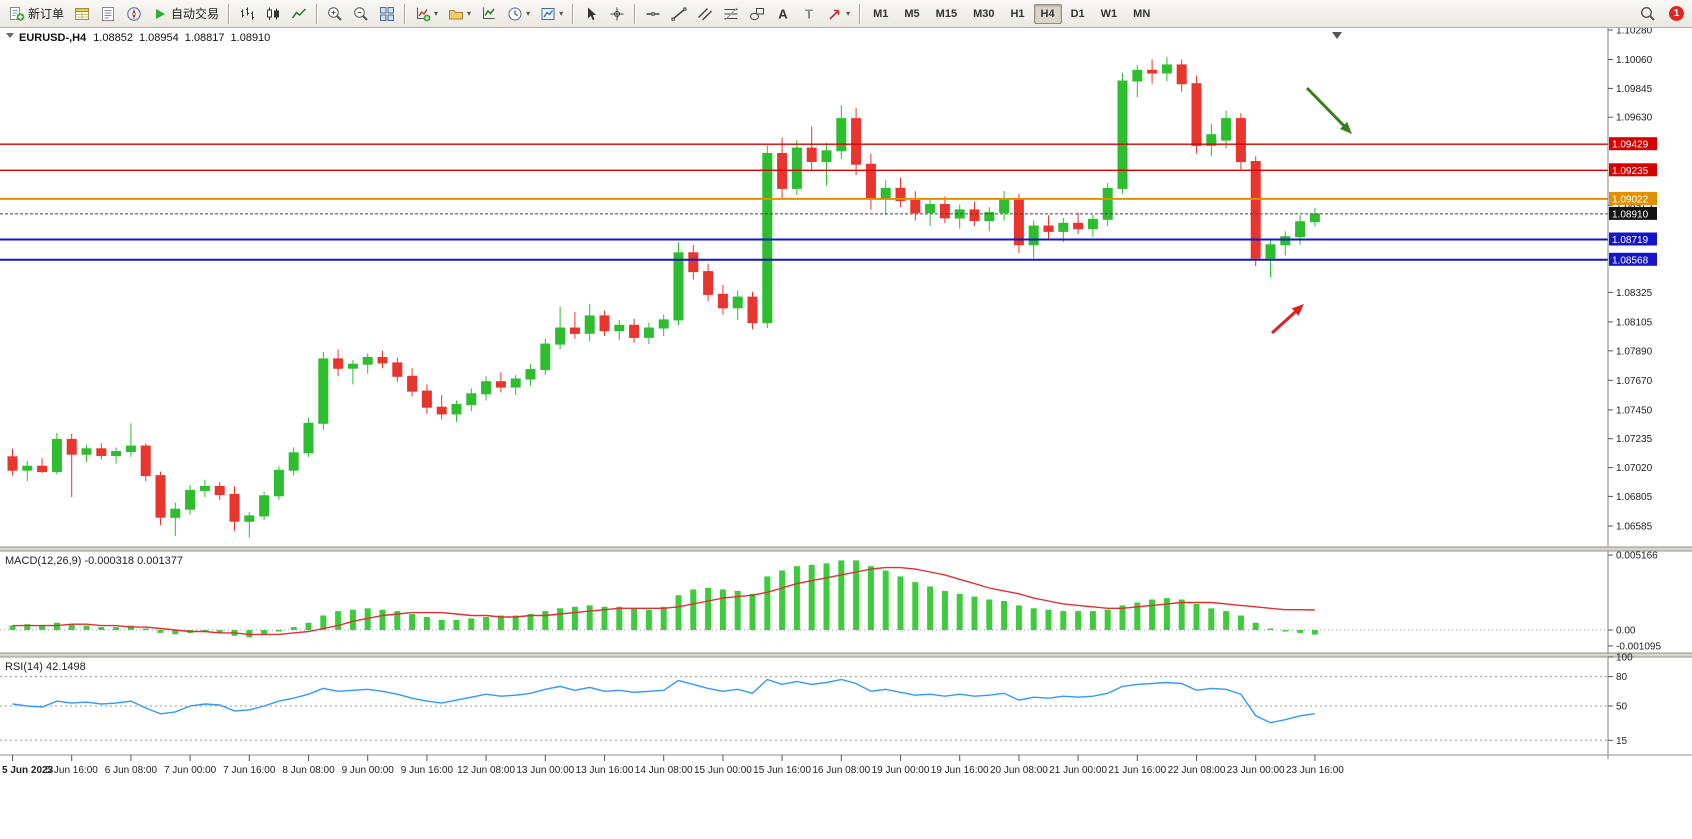 Image resolution: width=1692 pixels, height=839 pixels. What do you see at coordinates (1634, 381) in the screenshot?
I see `price-tick-label: 1.07670` at bounding box center [1634, 381].